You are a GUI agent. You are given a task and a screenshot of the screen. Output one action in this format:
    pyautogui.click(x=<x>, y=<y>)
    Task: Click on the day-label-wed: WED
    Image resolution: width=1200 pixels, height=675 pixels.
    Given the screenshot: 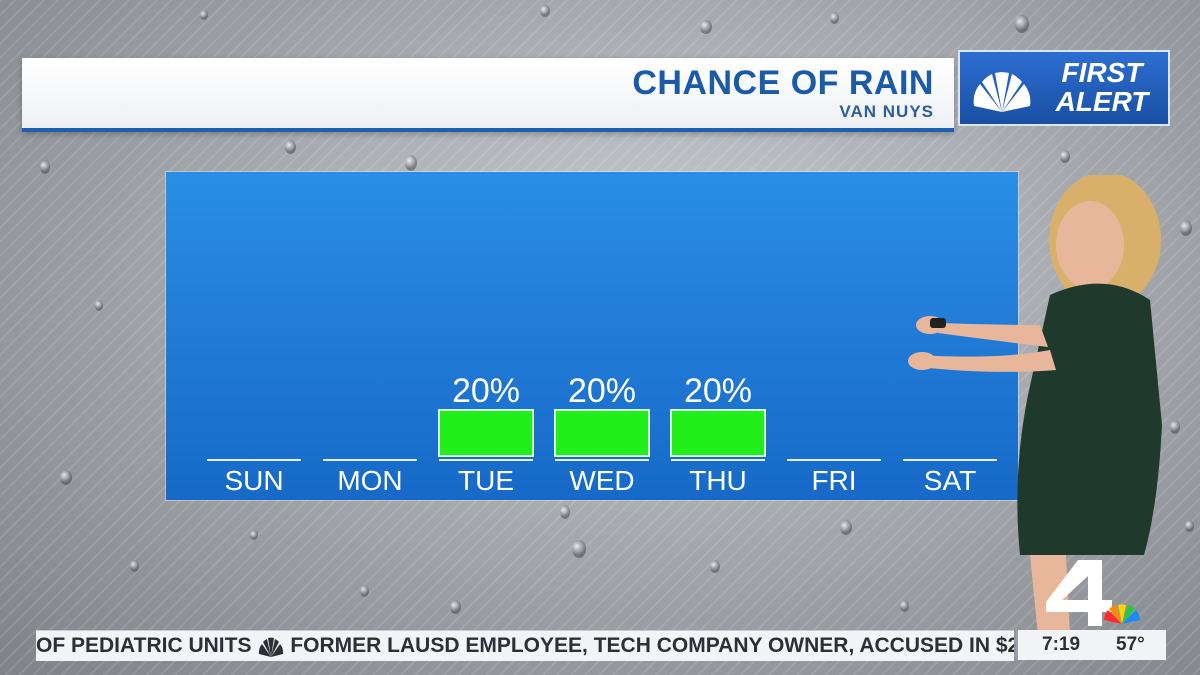 What is the action you would take?
    pyautogui.click(x=601, y=480)
    